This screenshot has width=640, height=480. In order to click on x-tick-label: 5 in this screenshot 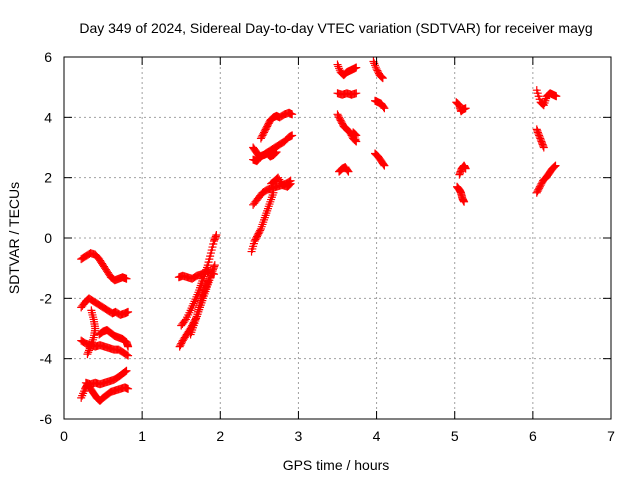, I will do `click(455, 436)`.